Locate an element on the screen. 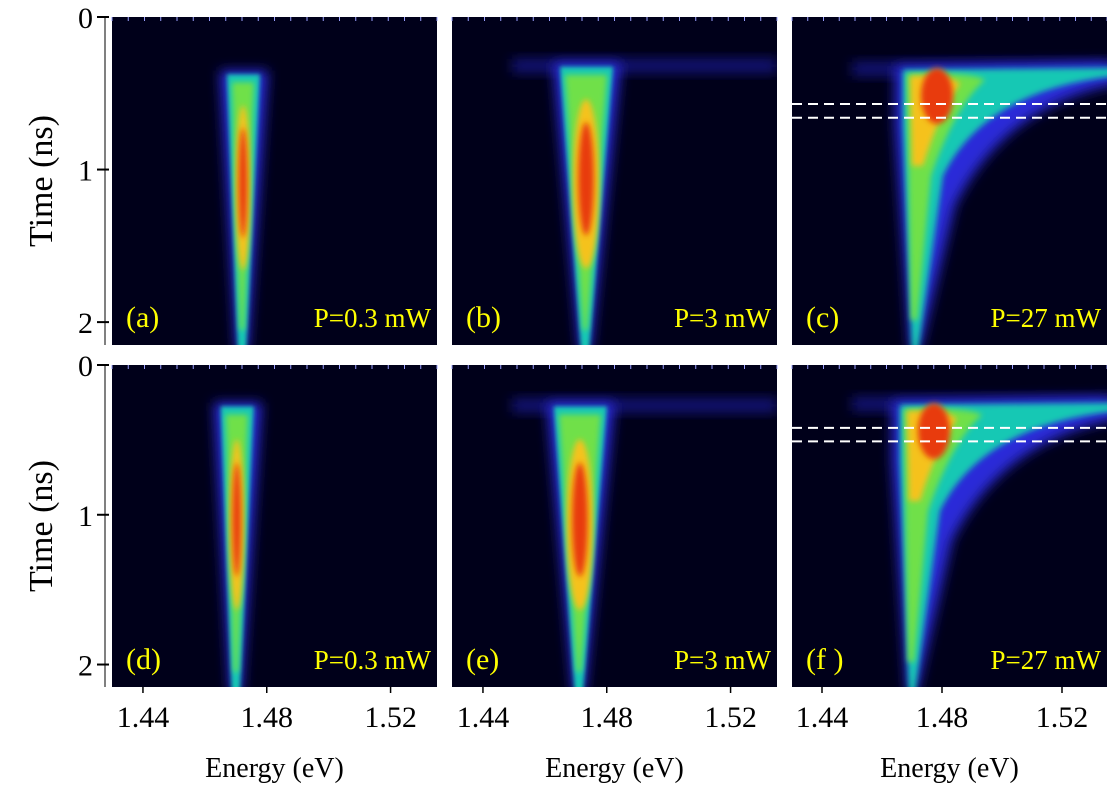 This screenshot has width=1107, height=789. x-axis-col-3: 1.44 1.48 1.52 Energy (eV) is located at coordinates (942, 735).